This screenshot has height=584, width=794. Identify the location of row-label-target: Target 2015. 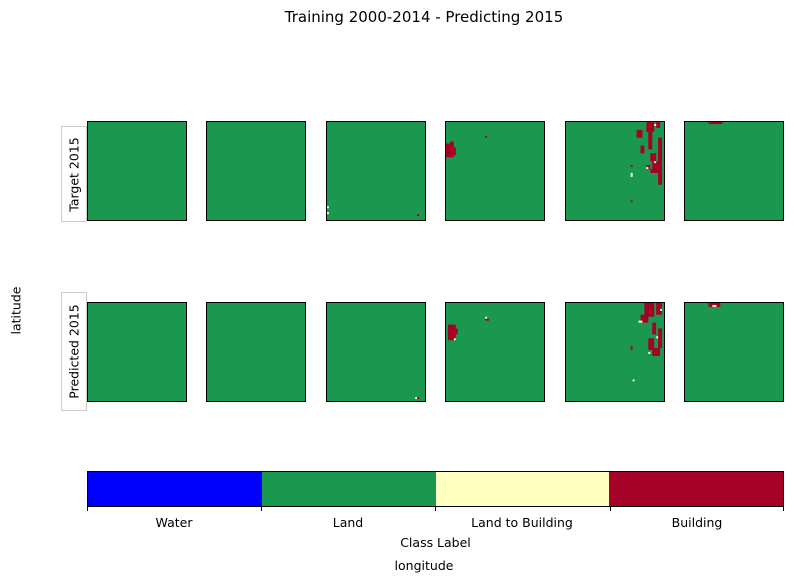
(74, 174).